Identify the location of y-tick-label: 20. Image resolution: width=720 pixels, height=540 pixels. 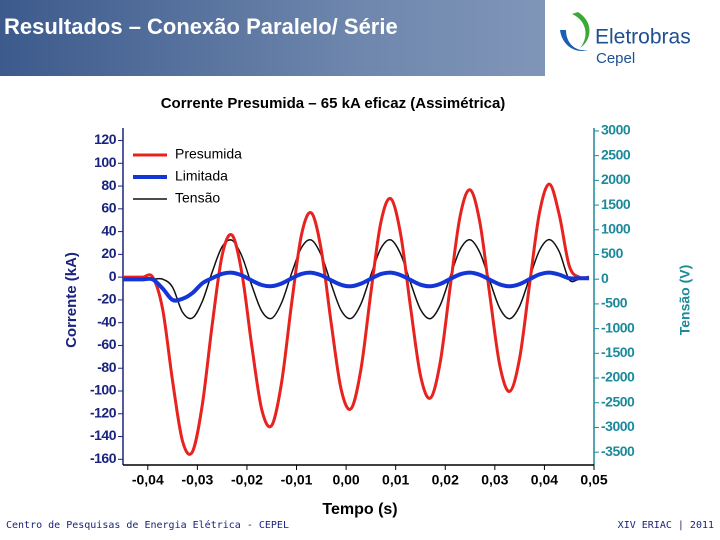
(108, 253).